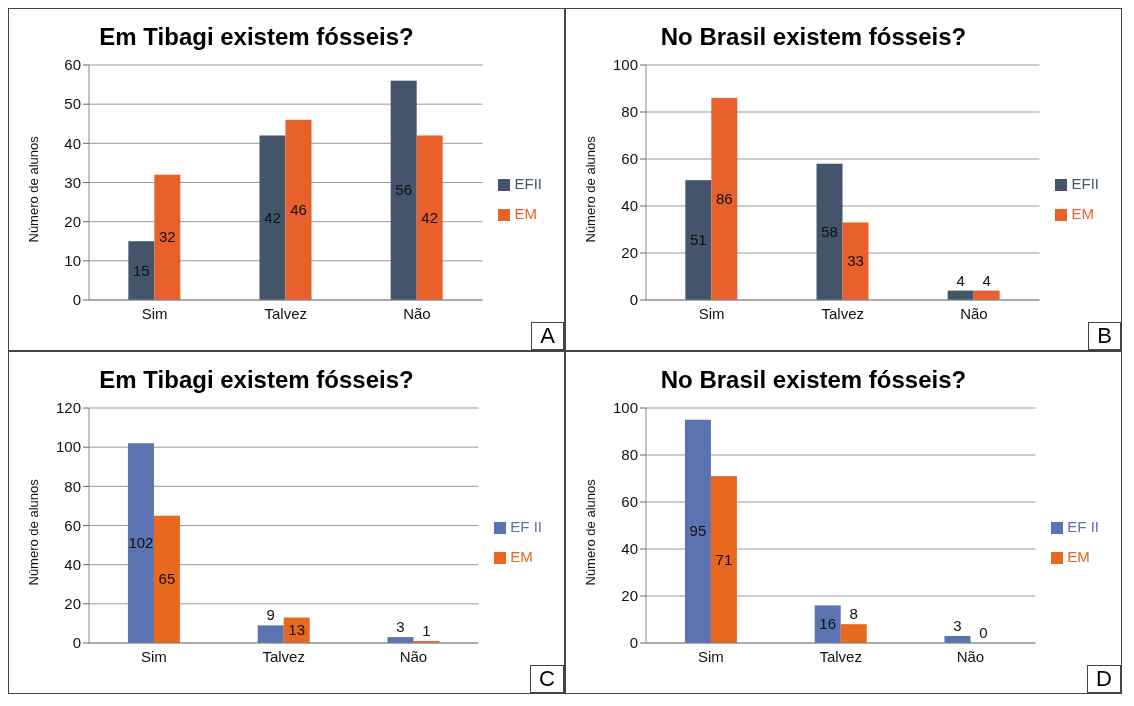 The image size is (1134, 706). I want to click on y-tick-label: 10, so click(72, 261).